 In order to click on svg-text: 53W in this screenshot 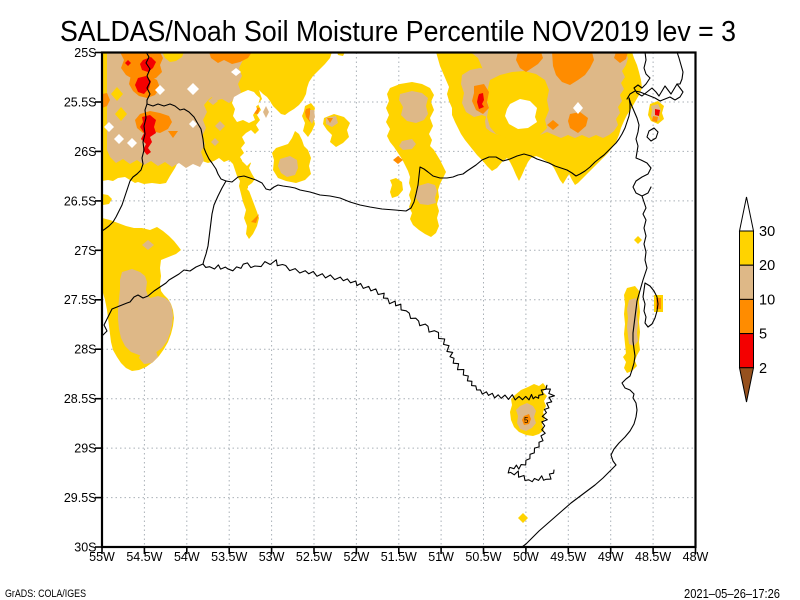, I will do `click(272, 557)`.